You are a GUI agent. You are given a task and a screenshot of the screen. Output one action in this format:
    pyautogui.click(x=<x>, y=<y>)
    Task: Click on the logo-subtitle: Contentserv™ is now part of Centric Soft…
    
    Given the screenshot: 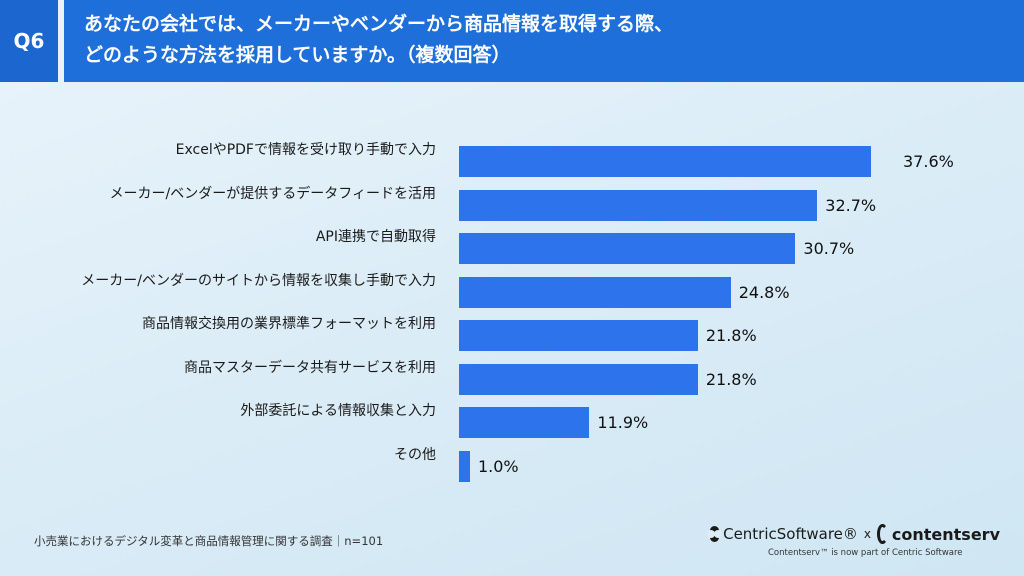 What is the action you would take?
    pyautogui.click(x=865, y=553)
    